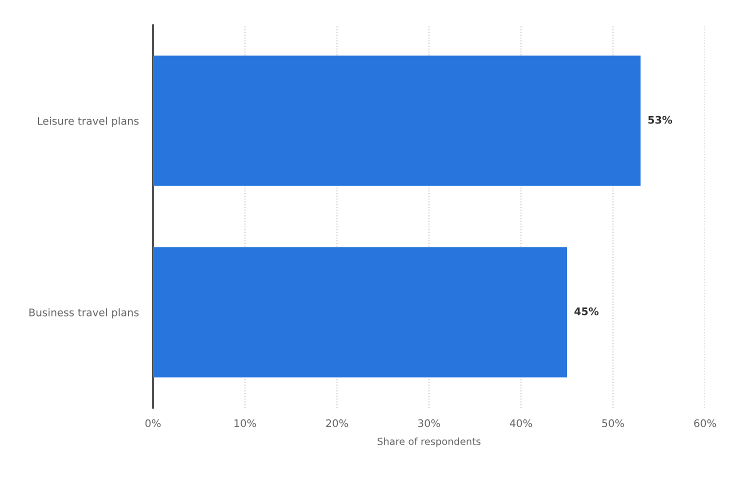 The height and width of the screenshot is (494, 751). What do you see at coordinates (586, 311) in the screenshot?
I see `data-label: 45%` at bounding box center [586, 311].